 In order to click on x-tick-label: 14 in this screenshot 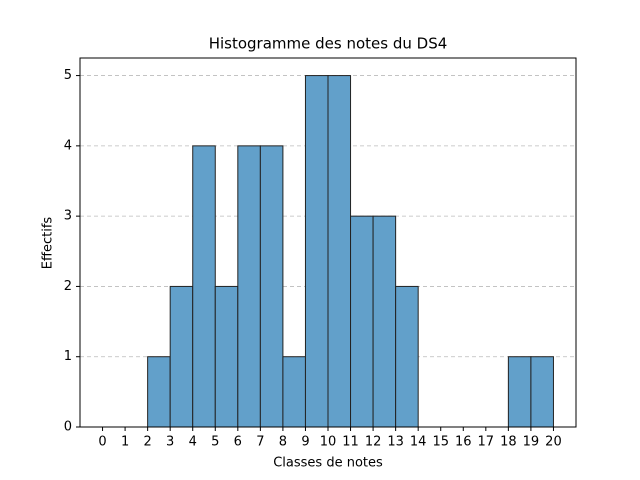, I will do `click(418, 442)`.